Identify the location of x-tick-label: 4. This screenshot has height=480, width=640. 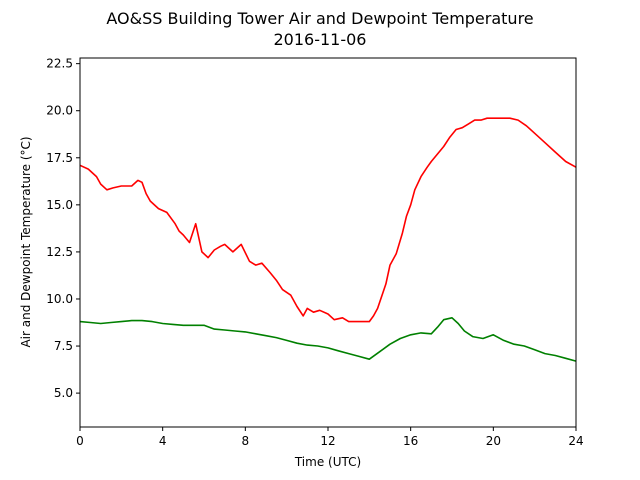
(163, 441).